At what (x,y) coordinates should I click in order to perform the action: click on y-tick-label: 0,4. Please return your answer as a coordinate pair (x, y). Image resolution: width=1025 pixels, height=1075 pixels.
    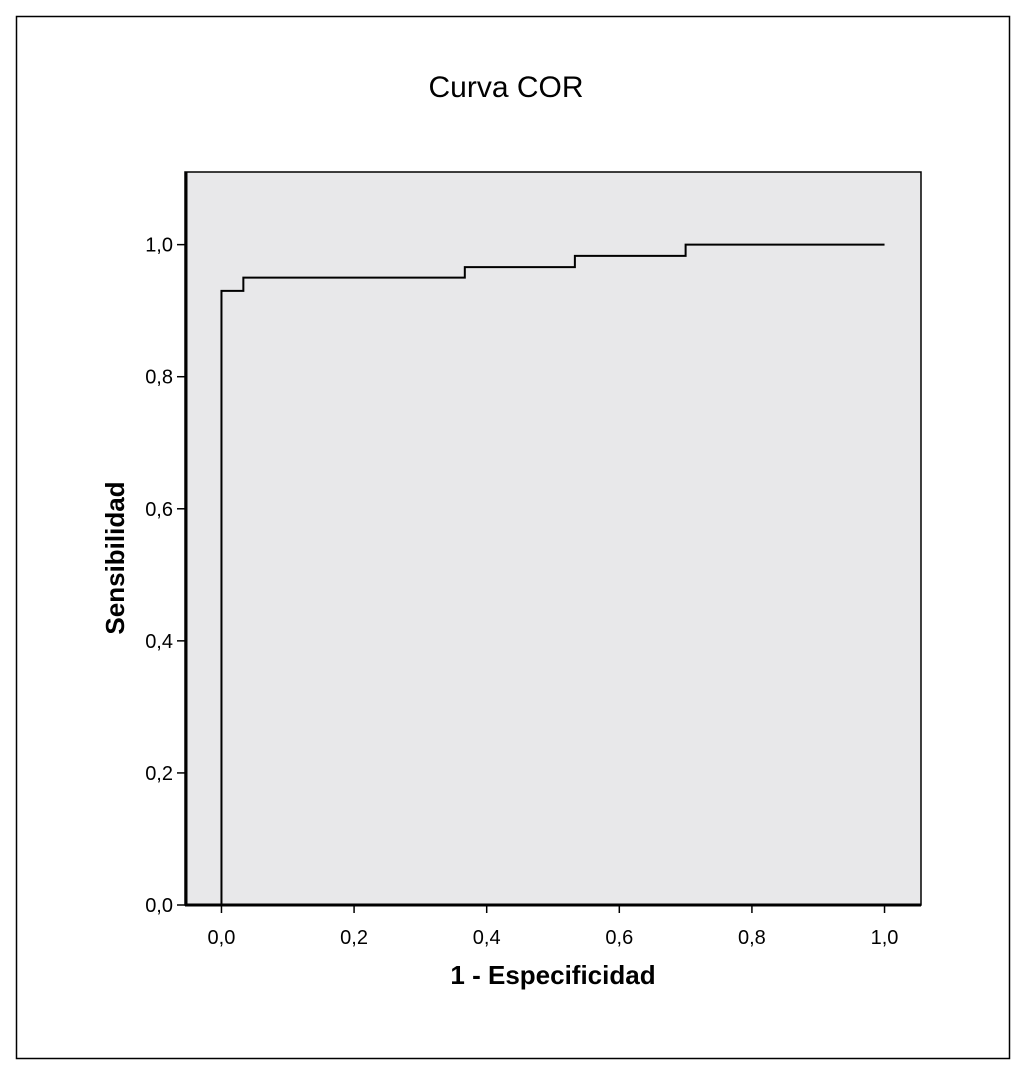
    Looking at the image, I should click on (159, 642).